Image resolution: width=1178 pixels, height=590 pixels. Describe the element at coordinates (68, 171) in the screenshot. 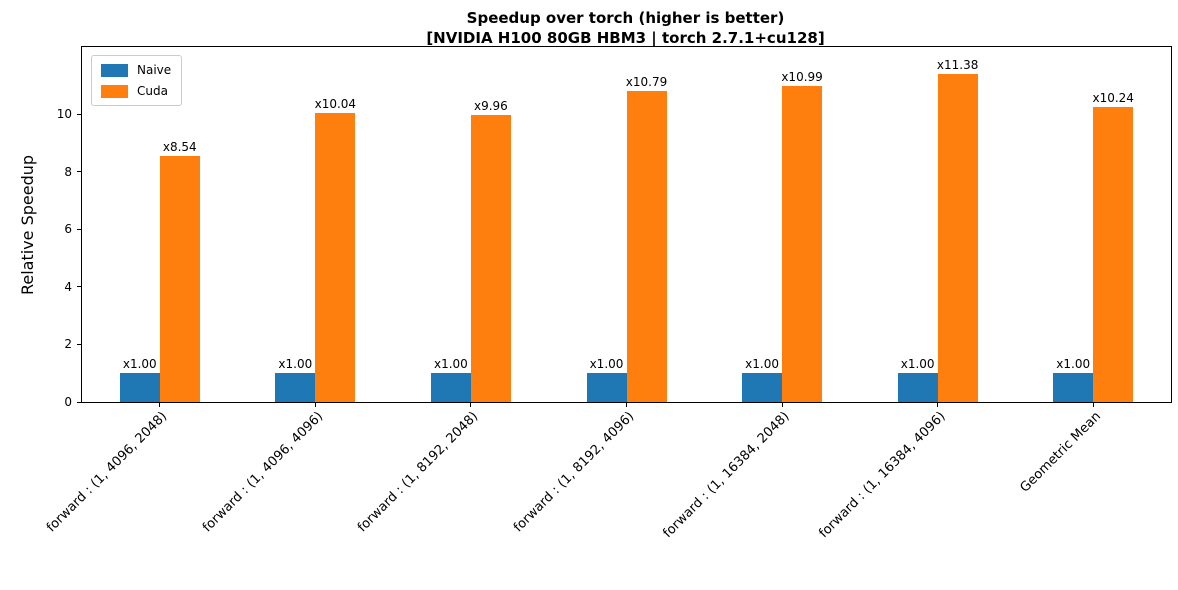

I see `y-tick-label: 8` at that location.